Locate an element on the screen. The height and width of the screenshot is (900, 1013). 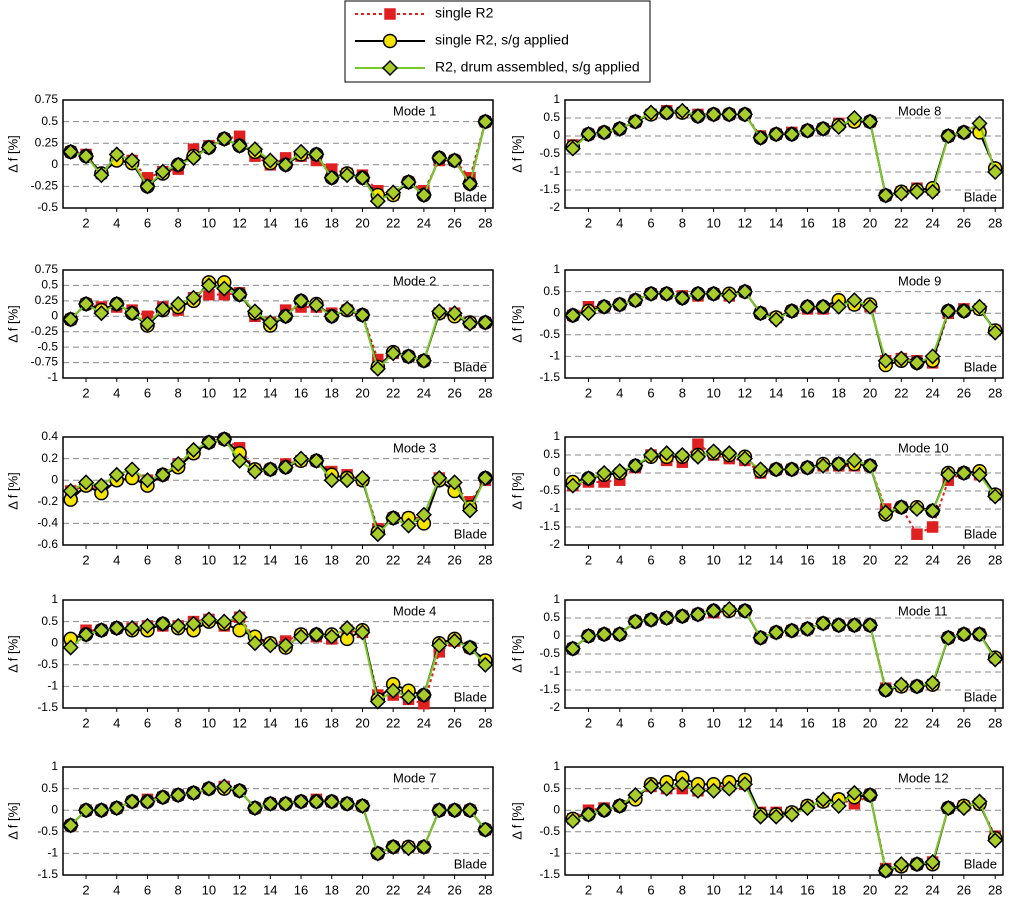
y-tick-label: -0.2 is located at coordinates (47, 501).